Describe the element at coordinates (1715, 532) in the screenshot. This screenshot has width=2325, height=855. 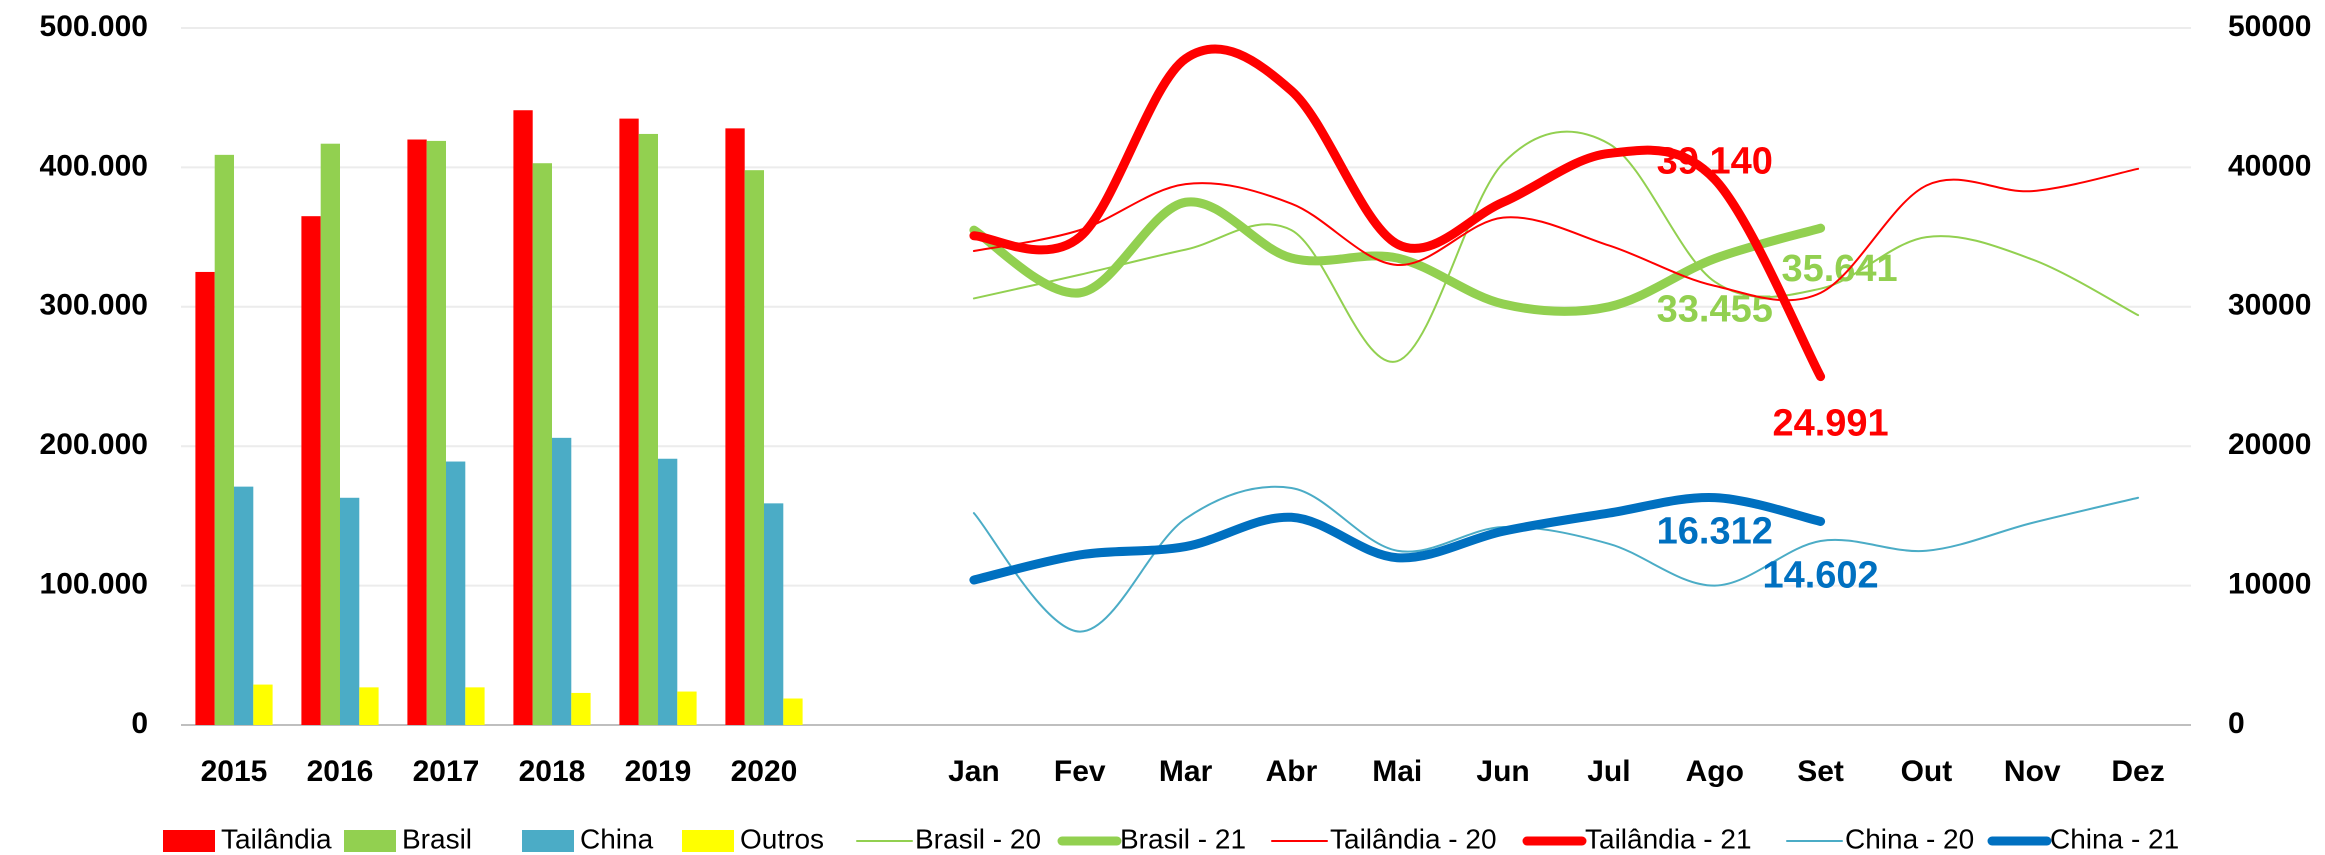
I see `value-label: 16.312` at that location.